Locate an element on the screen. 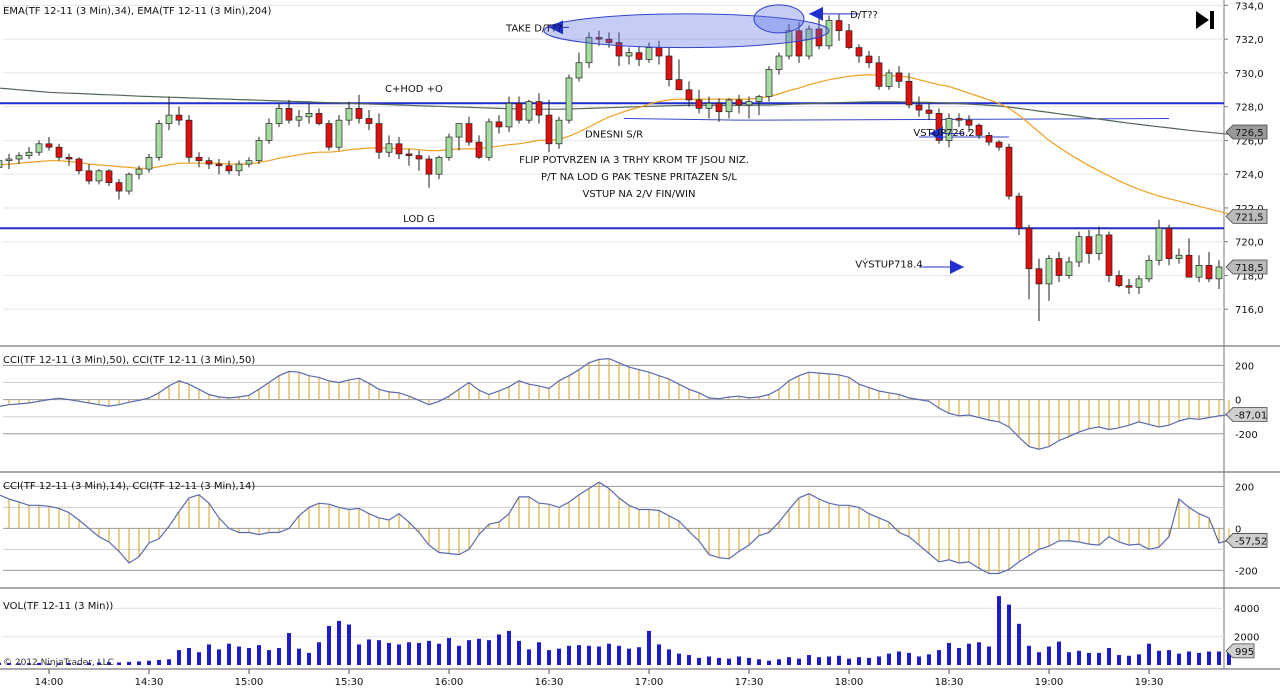 Image resolution: width=1280 pixels, height=699 pixels. price-tick-label: 720,0 is located at coordinates (1249, 243).